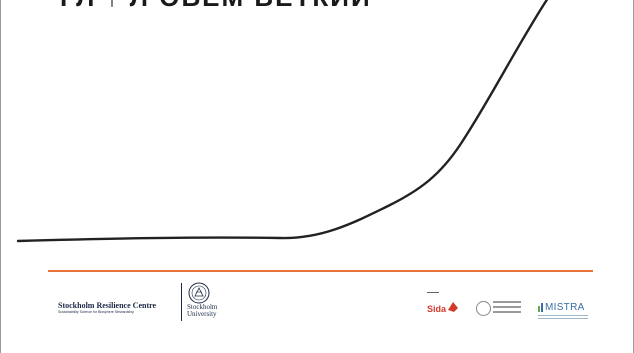 This screenshot has width=634, height=353. Describe the element at coordinates (202, 314) in the screenshot. I see `su-name-line2: University` at that location.